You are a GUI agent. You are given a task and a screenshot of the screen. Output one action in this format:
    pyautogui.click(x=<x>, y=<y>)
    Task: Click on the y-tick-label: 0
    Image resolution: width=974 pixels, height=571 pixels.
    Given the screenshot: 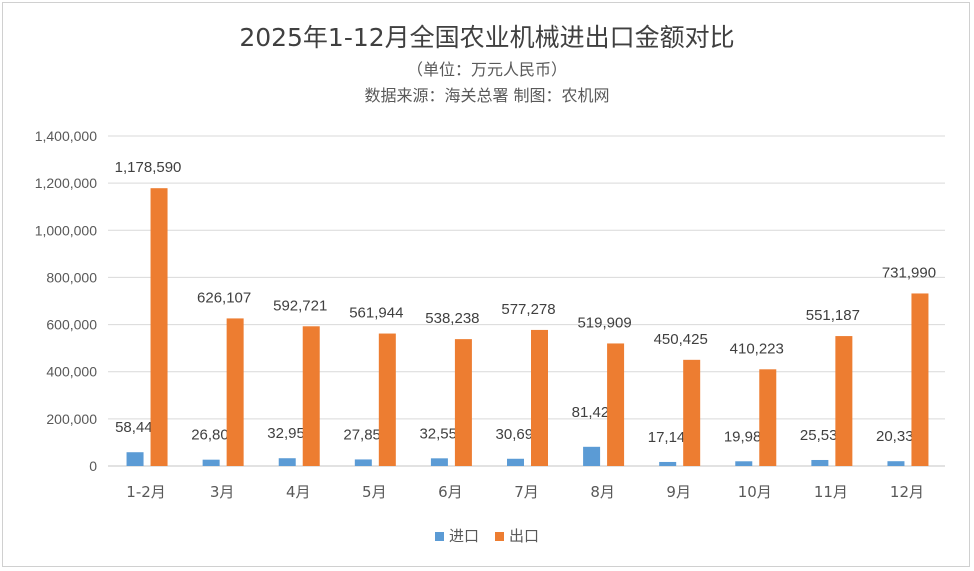 What is the action you would take?
    pyautogui.click(x=93, y=466)
    